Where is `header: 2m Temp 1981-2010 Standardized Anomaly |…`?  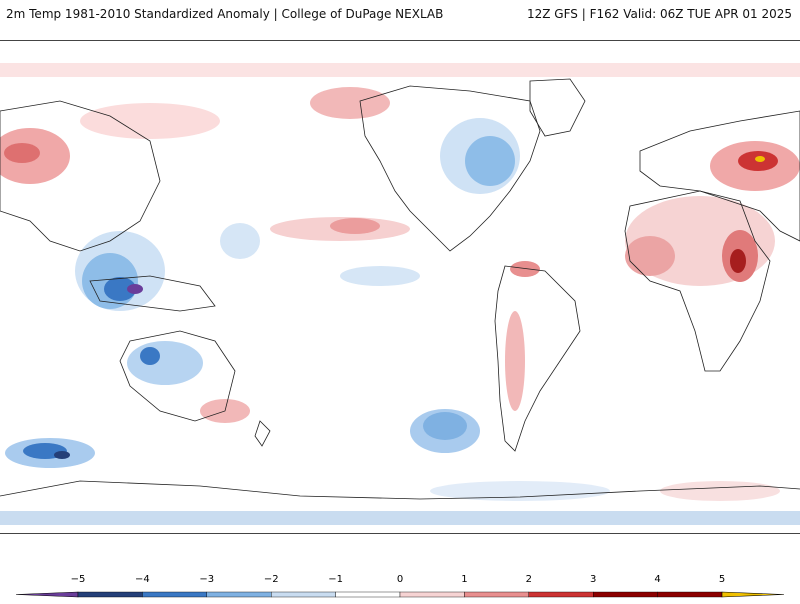 header: 2m Temp 1981-2010 Standardized Anomaly |… is located at coordinates (400, 20).